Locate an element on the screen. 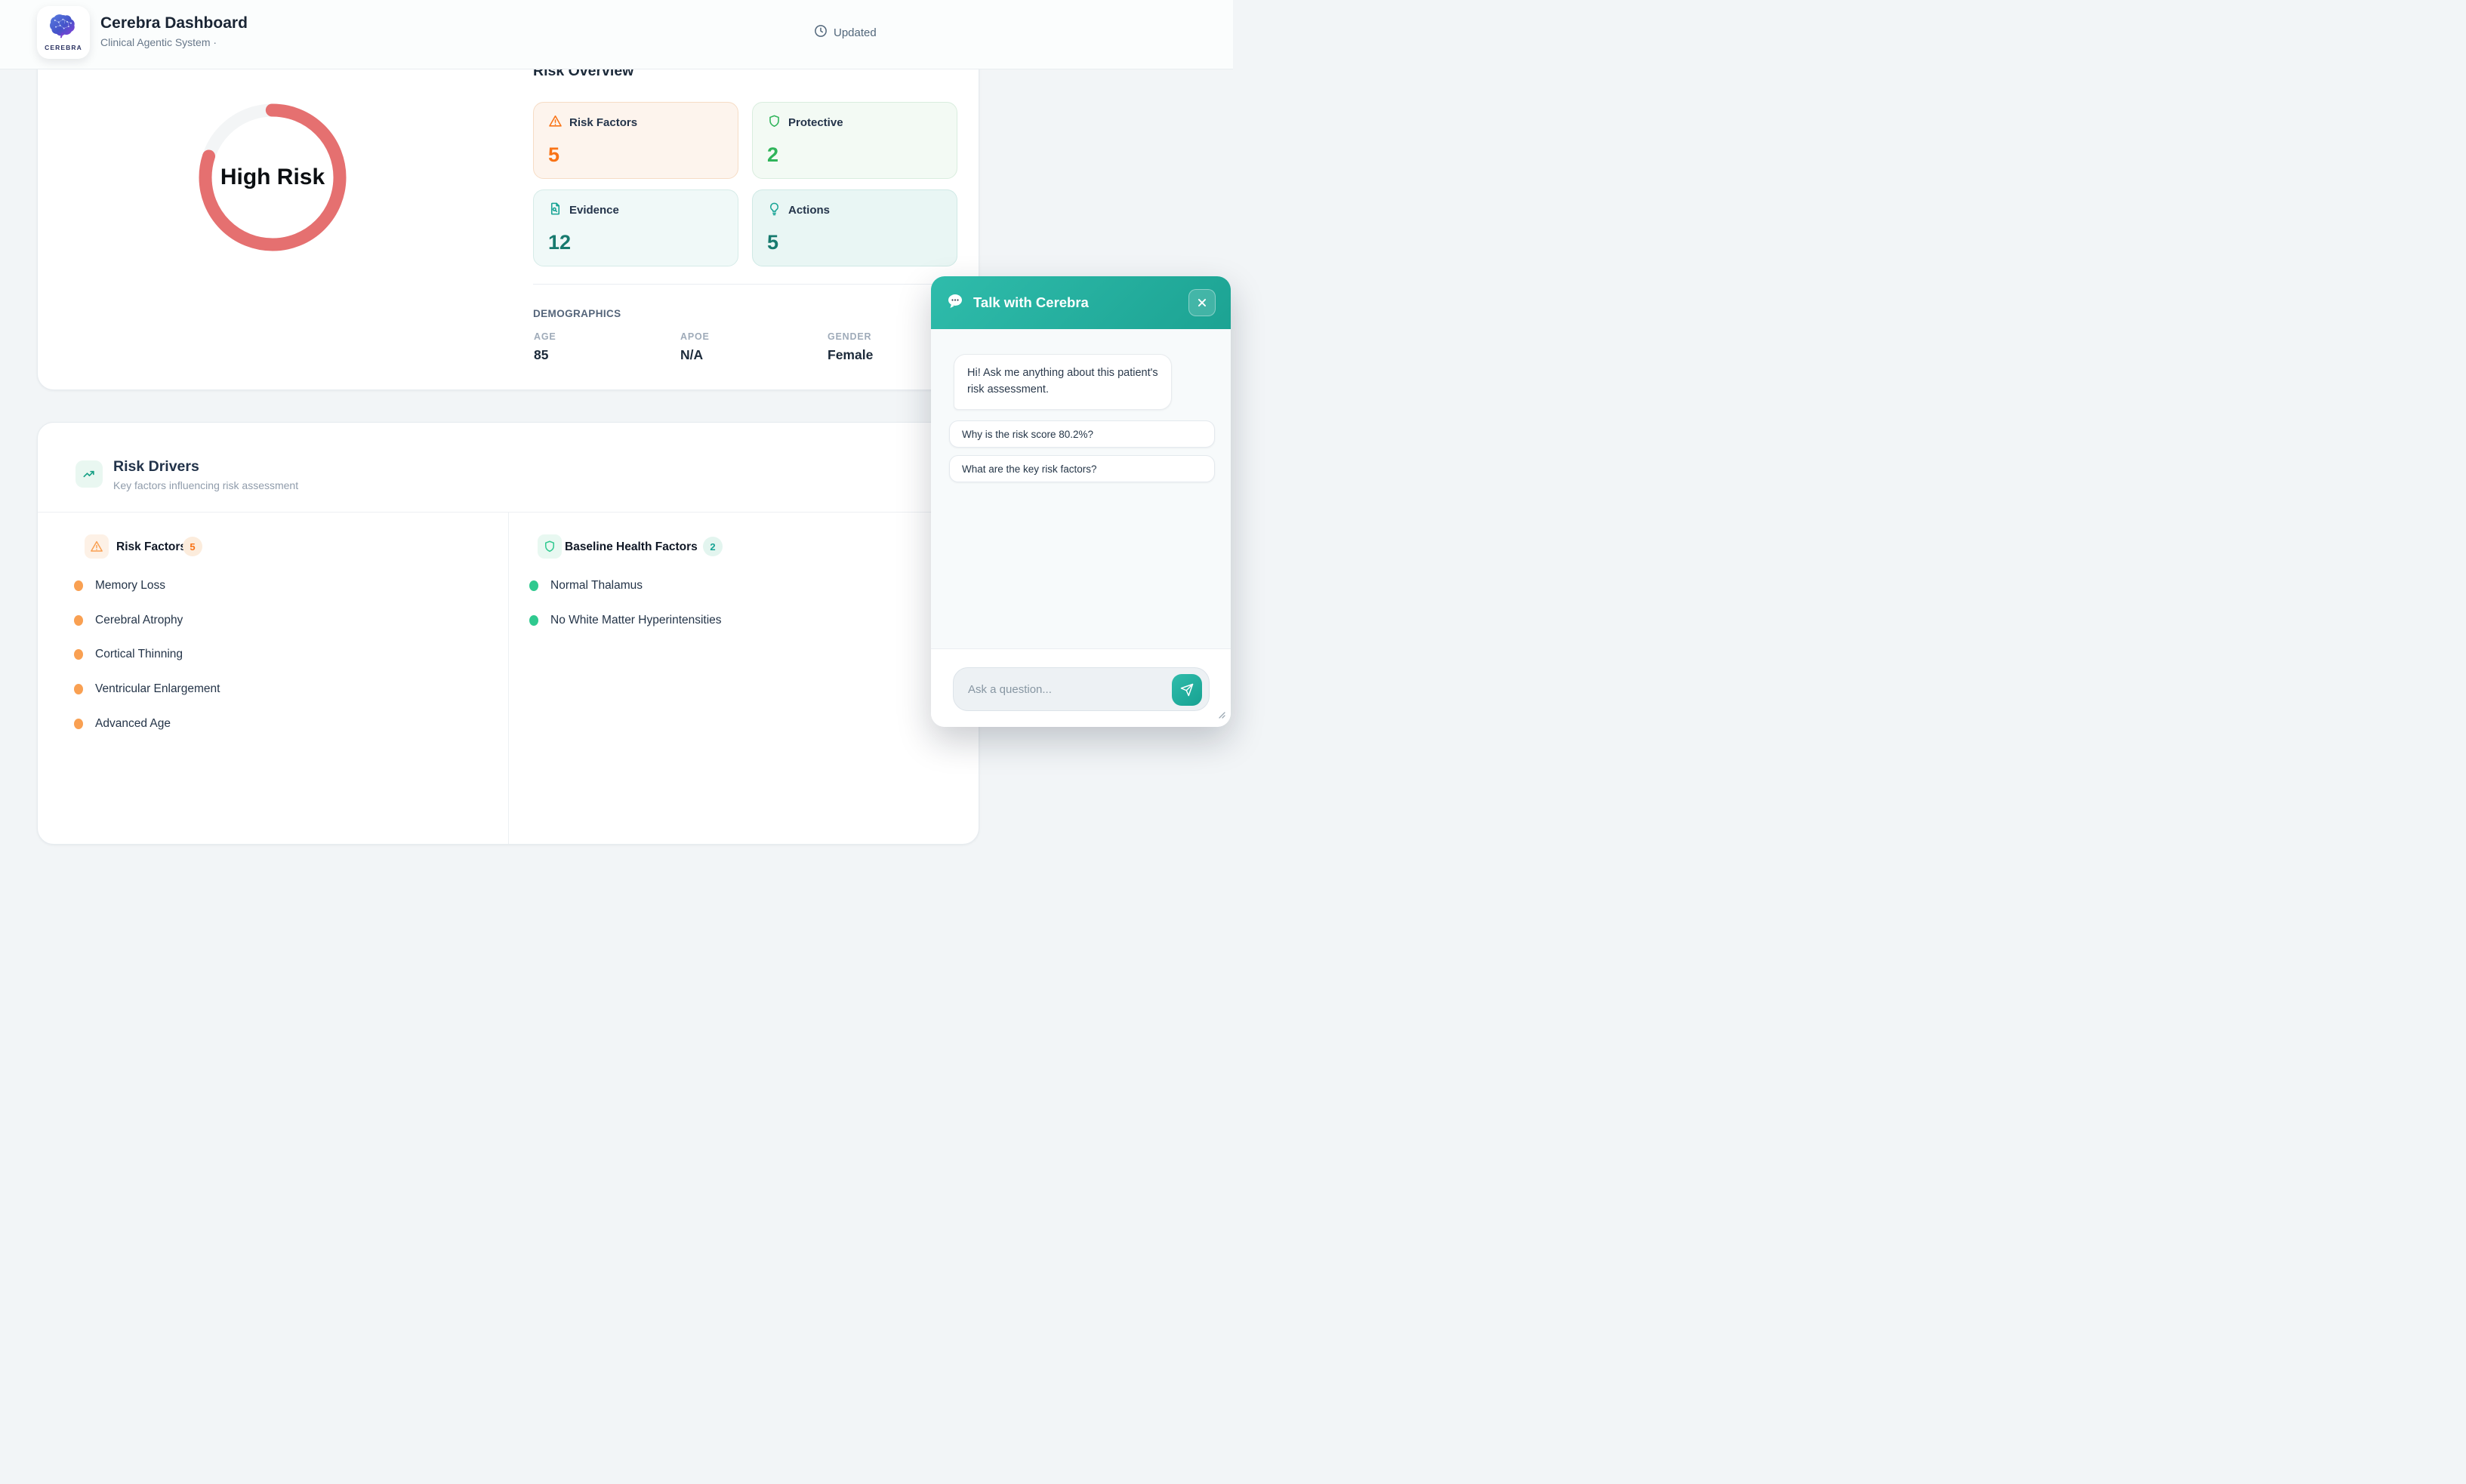 This screenshot has height=1484, width=2466. field-value: Female is located at coordinates (851, 354).